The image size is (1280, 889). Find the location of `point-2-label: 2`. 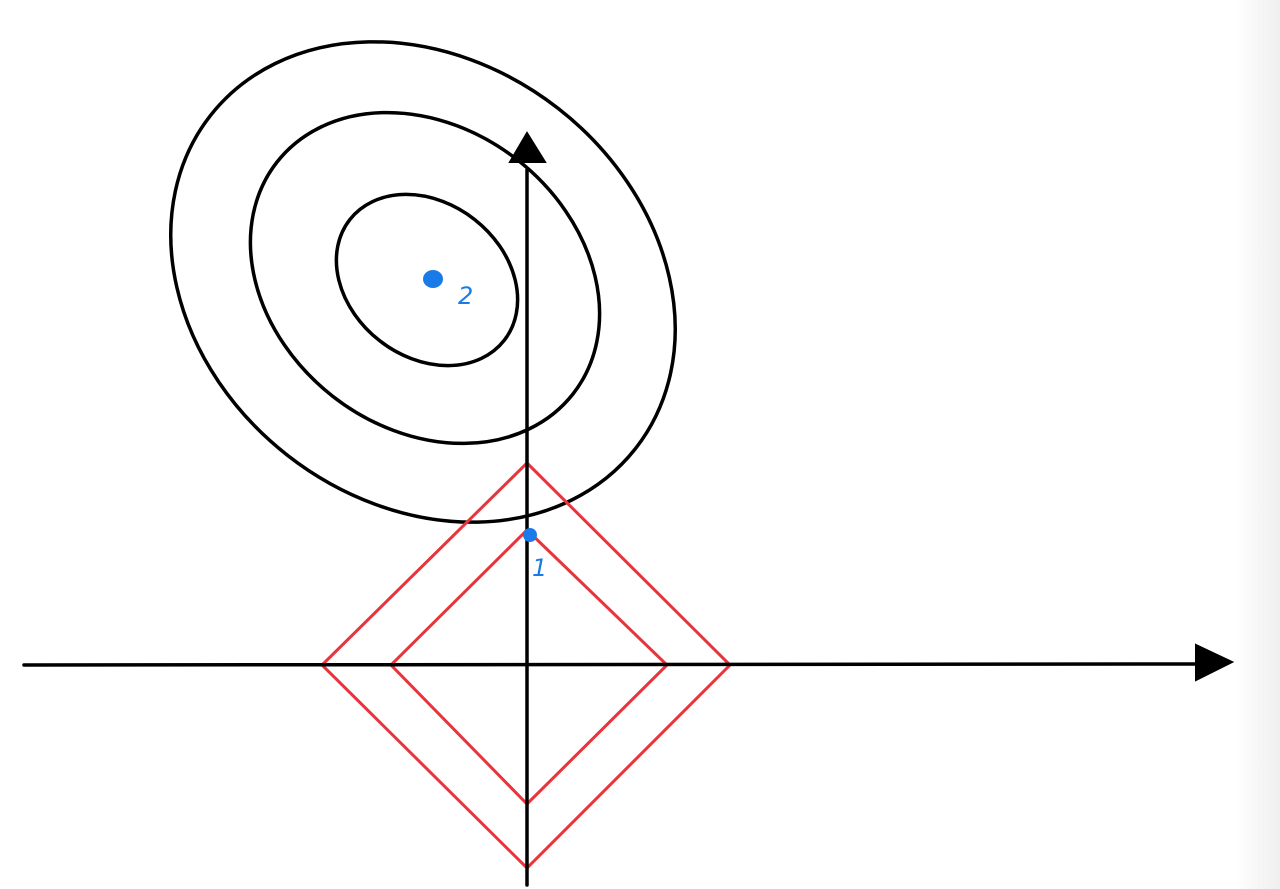

point-2-label: 2 is located at coordinates (465, 296).